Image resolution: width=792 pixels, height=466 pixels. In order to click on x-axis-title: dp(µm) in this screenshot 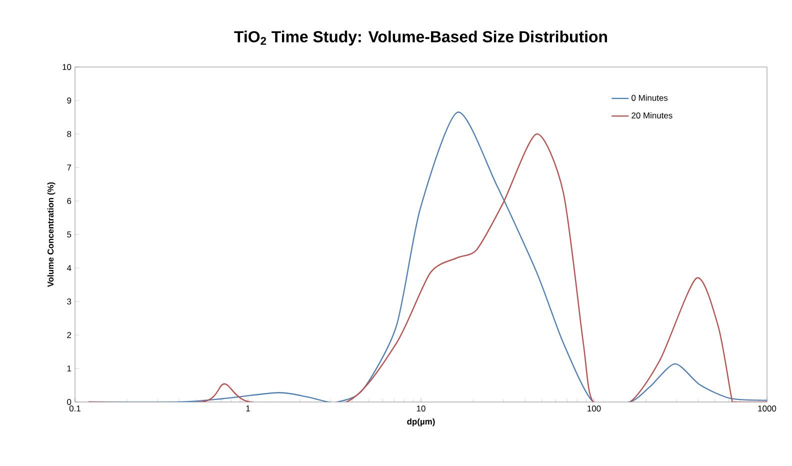, I will do `click(421, 422)`.